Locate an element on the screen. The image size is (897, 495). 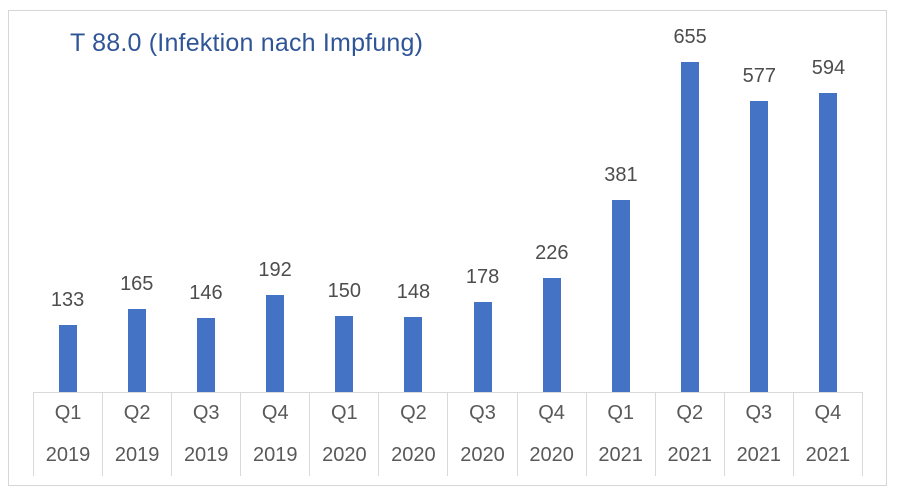
x-axis-cell: Q1 2021 is located at coordinates (620, 434).